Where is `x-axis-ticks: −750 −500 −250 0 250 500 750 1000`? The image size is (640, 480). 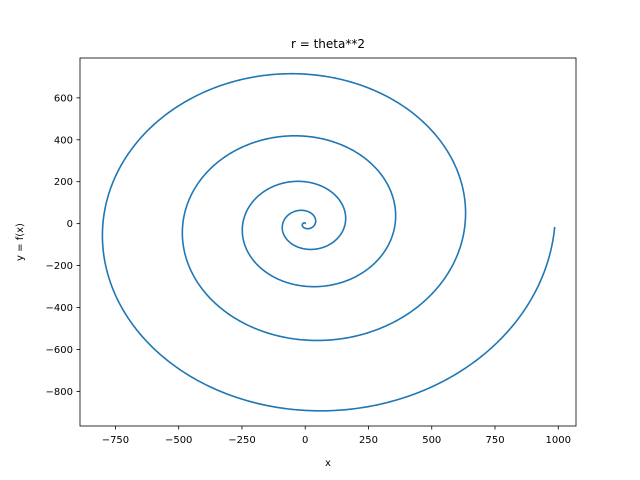
x-axis-ticks: −750 −500 −250 0 250 500 750 1000 is located at coordinates (336, 436).